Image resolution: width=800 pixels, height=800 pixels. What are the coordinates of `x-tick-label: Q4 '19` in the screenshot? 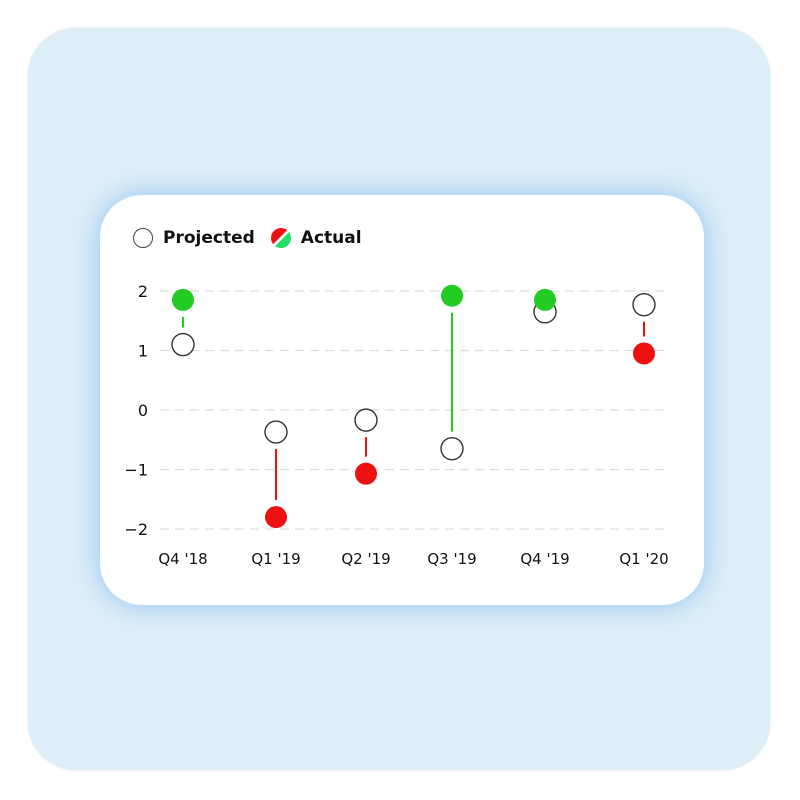 It's located at (544, 559).